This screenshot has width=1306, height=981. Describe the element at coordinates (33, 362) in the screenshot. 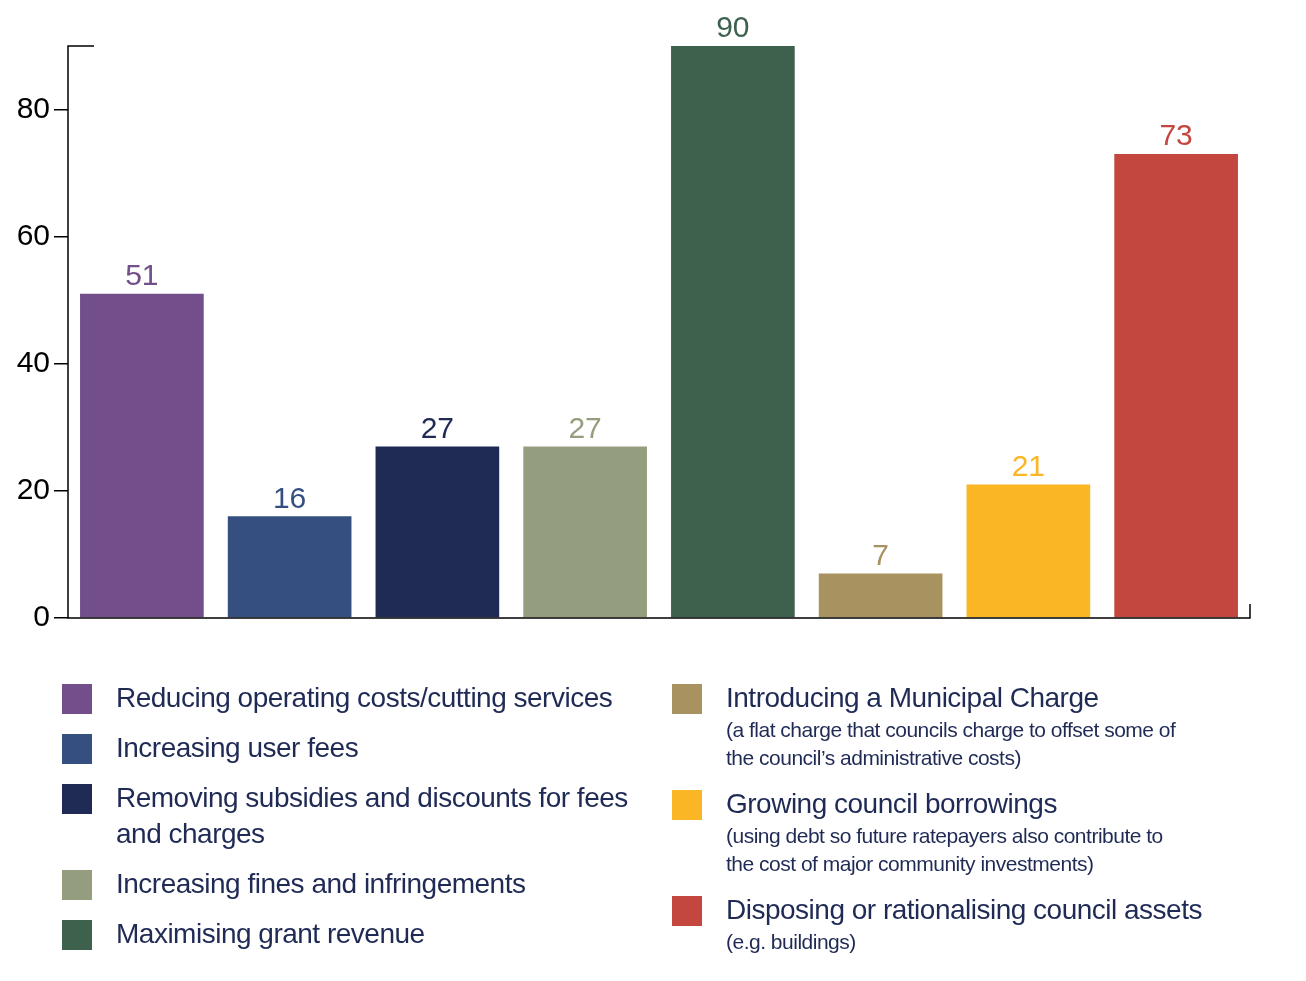

I see `y-tick-label: 40` at that location.